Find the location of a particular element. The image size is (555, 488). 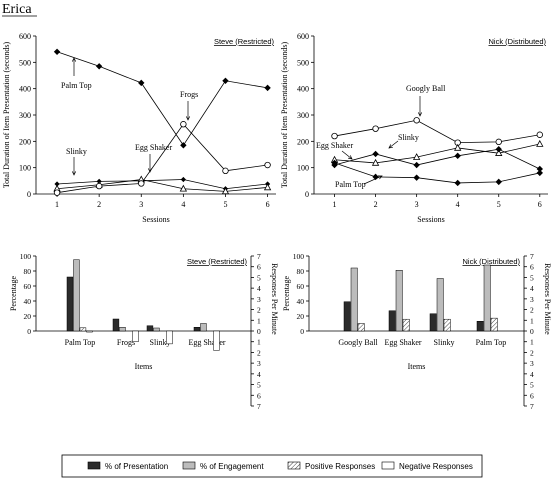

chart-title: Nick (Distributed) is located at coordinates (491, 261).